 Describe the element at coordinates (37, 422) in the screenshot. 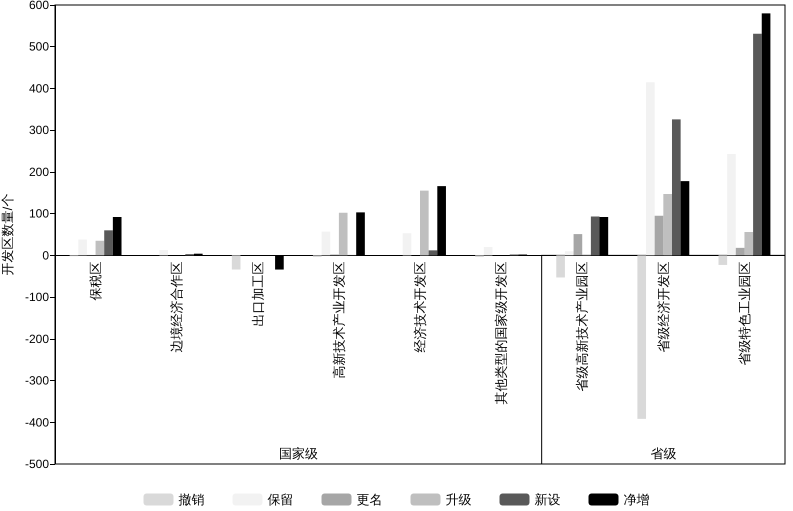

I see `y-tick-label: -400` at that location.